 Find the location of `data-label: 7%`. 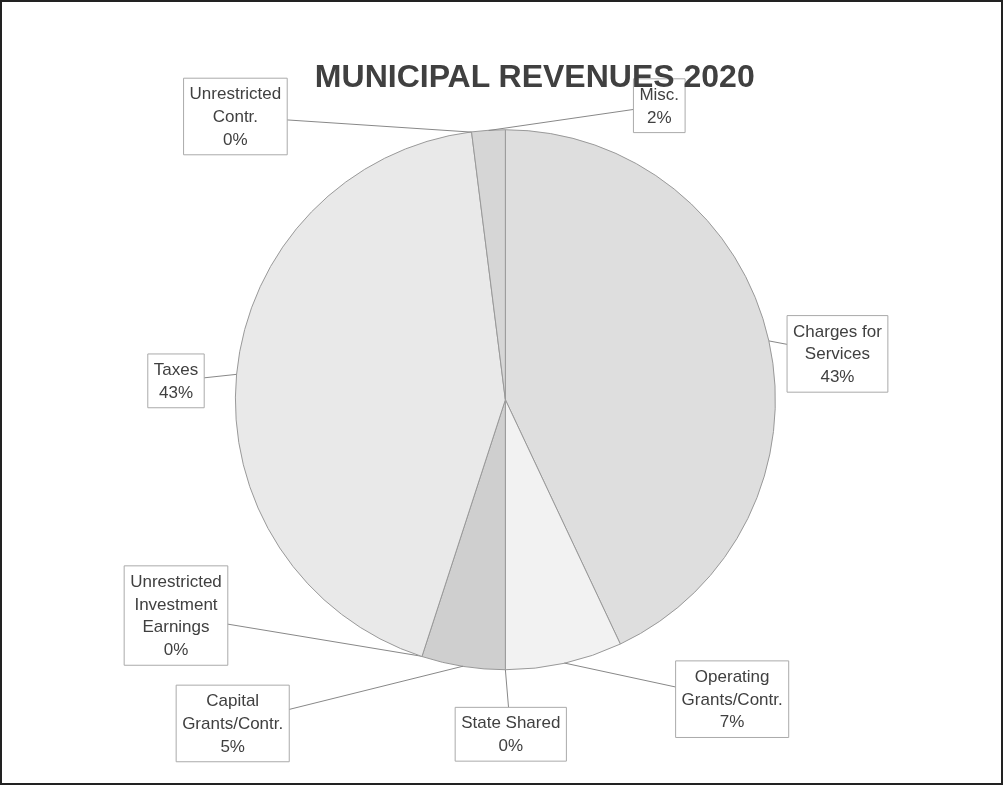

data-label: 7% is located at coordinates (732, 722).